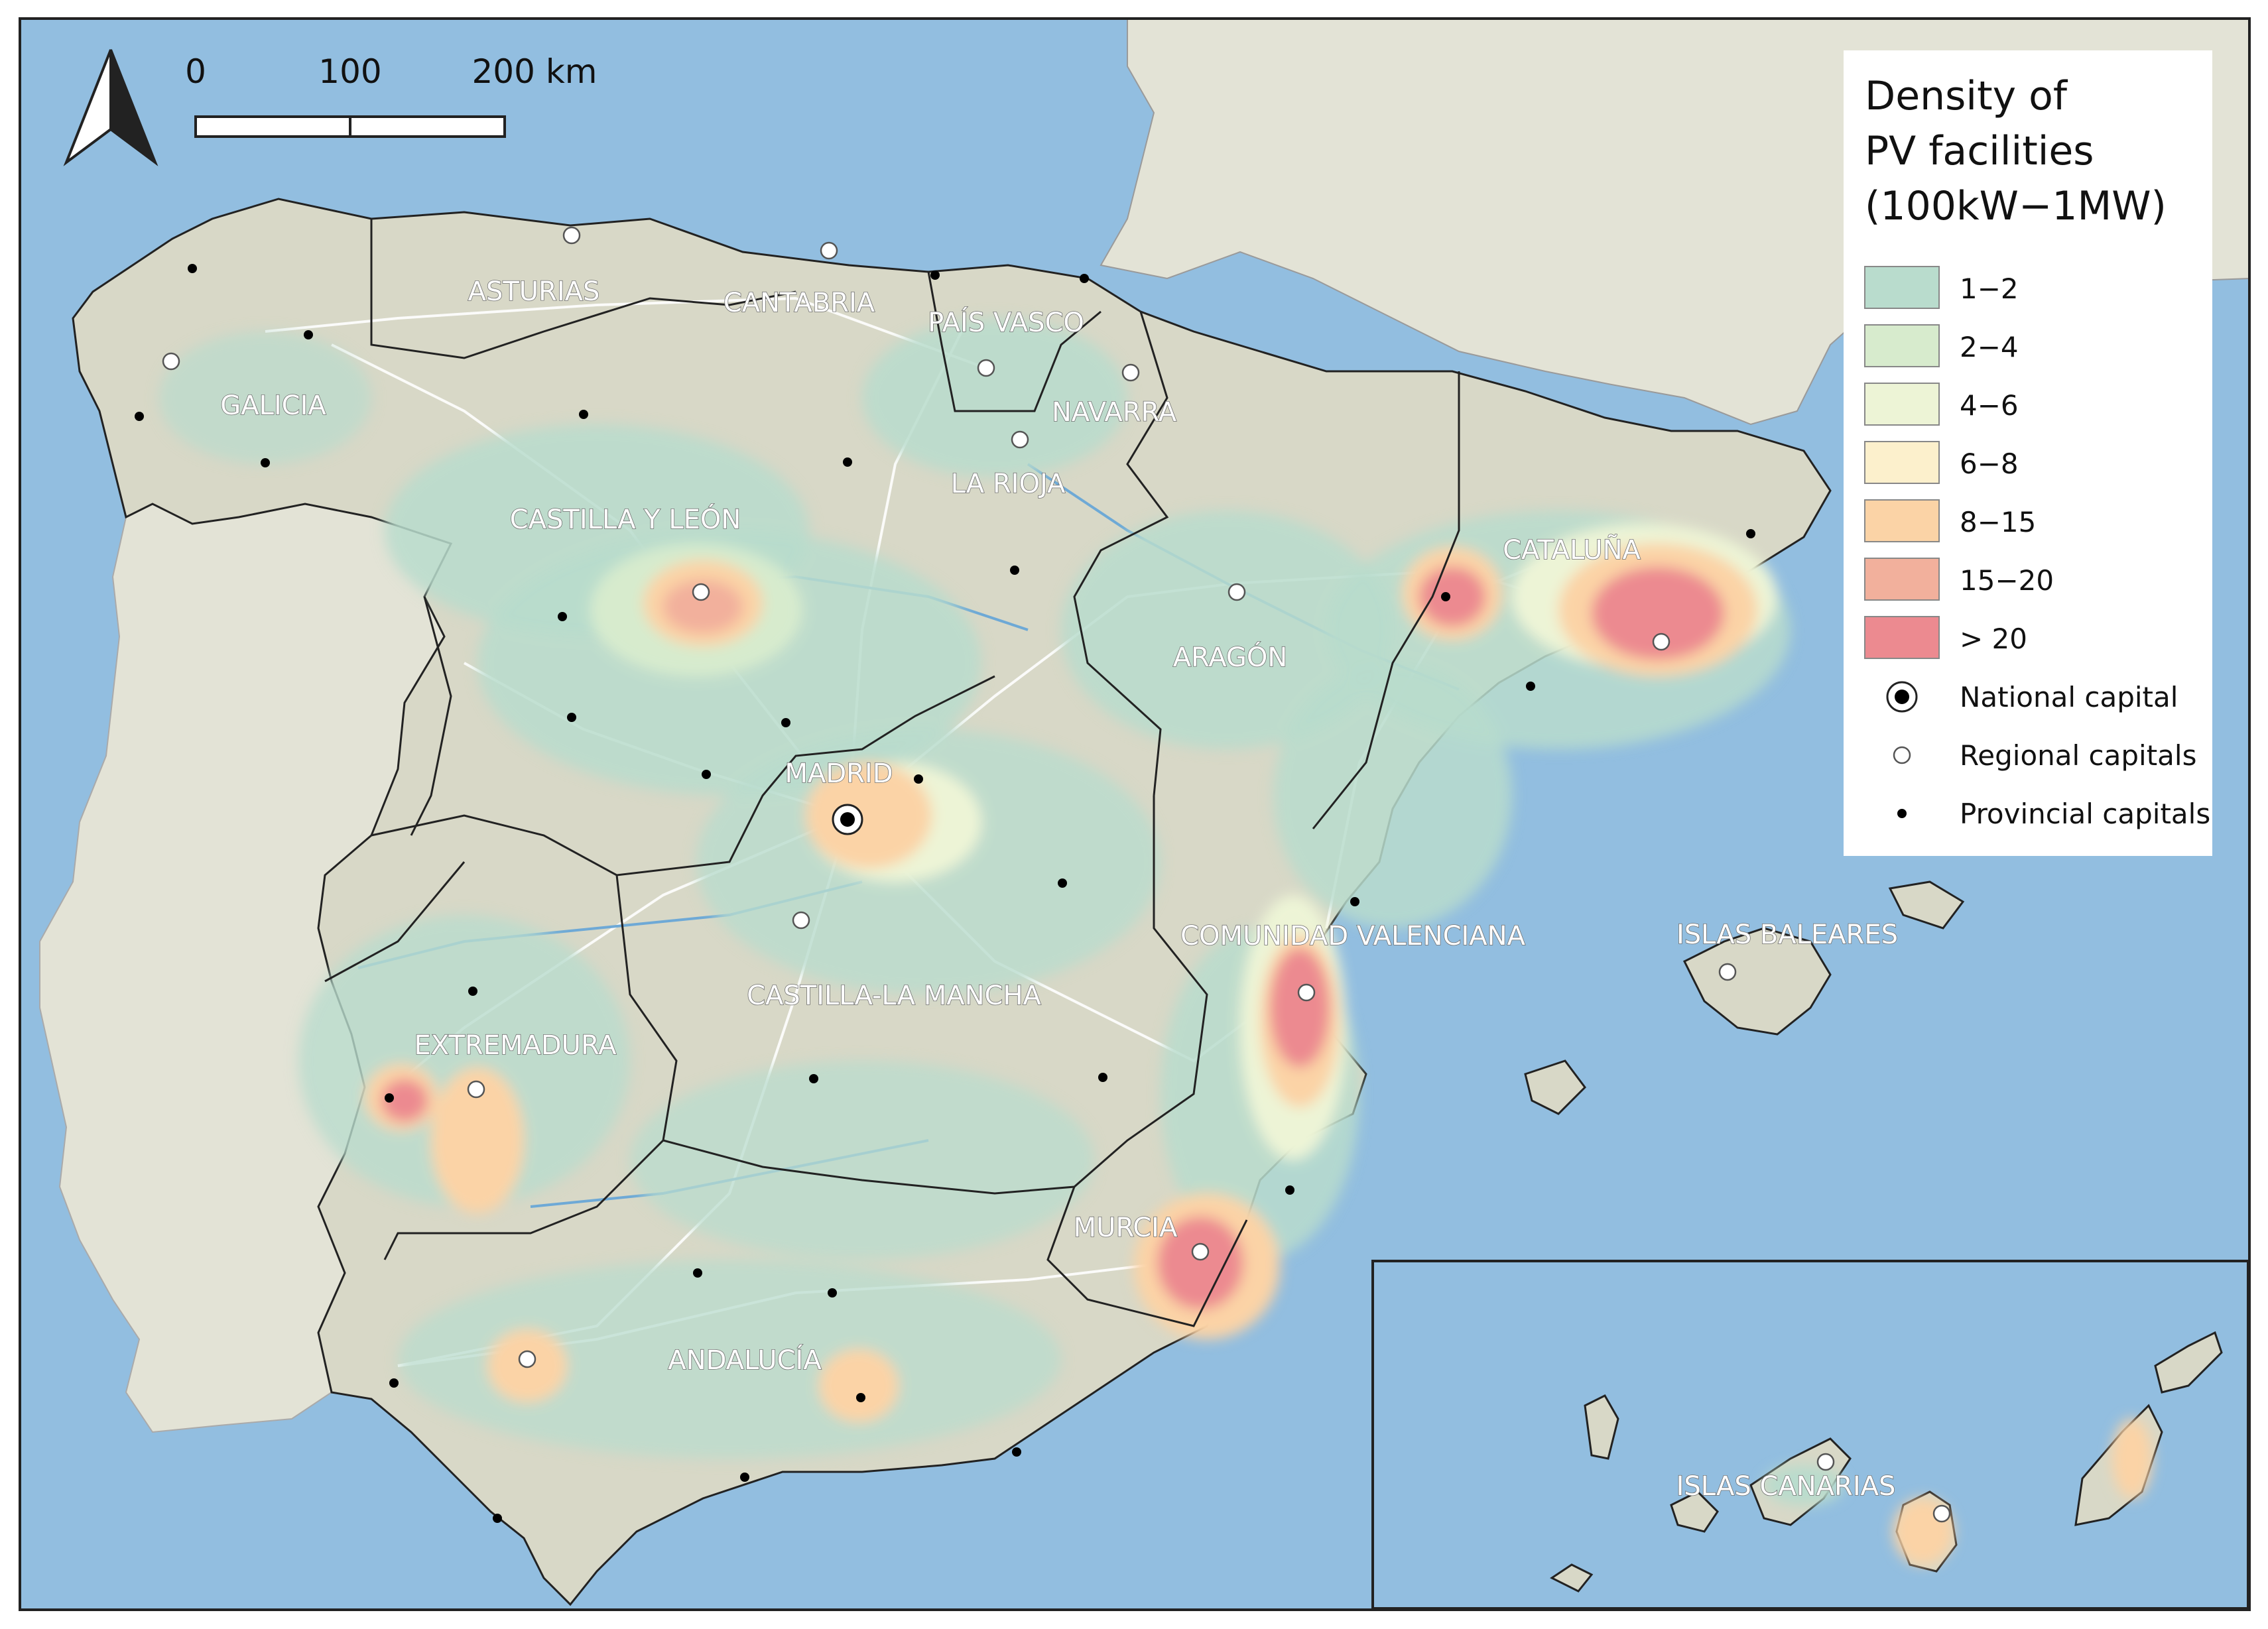  I want to click on canary-inset-frame, so click(1810, 1435).